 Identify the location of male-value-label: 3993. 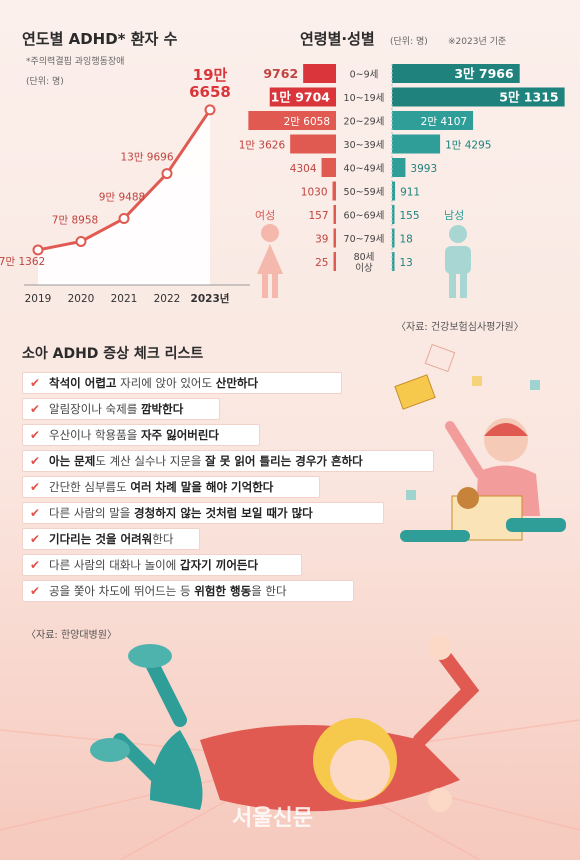
(423, 169).